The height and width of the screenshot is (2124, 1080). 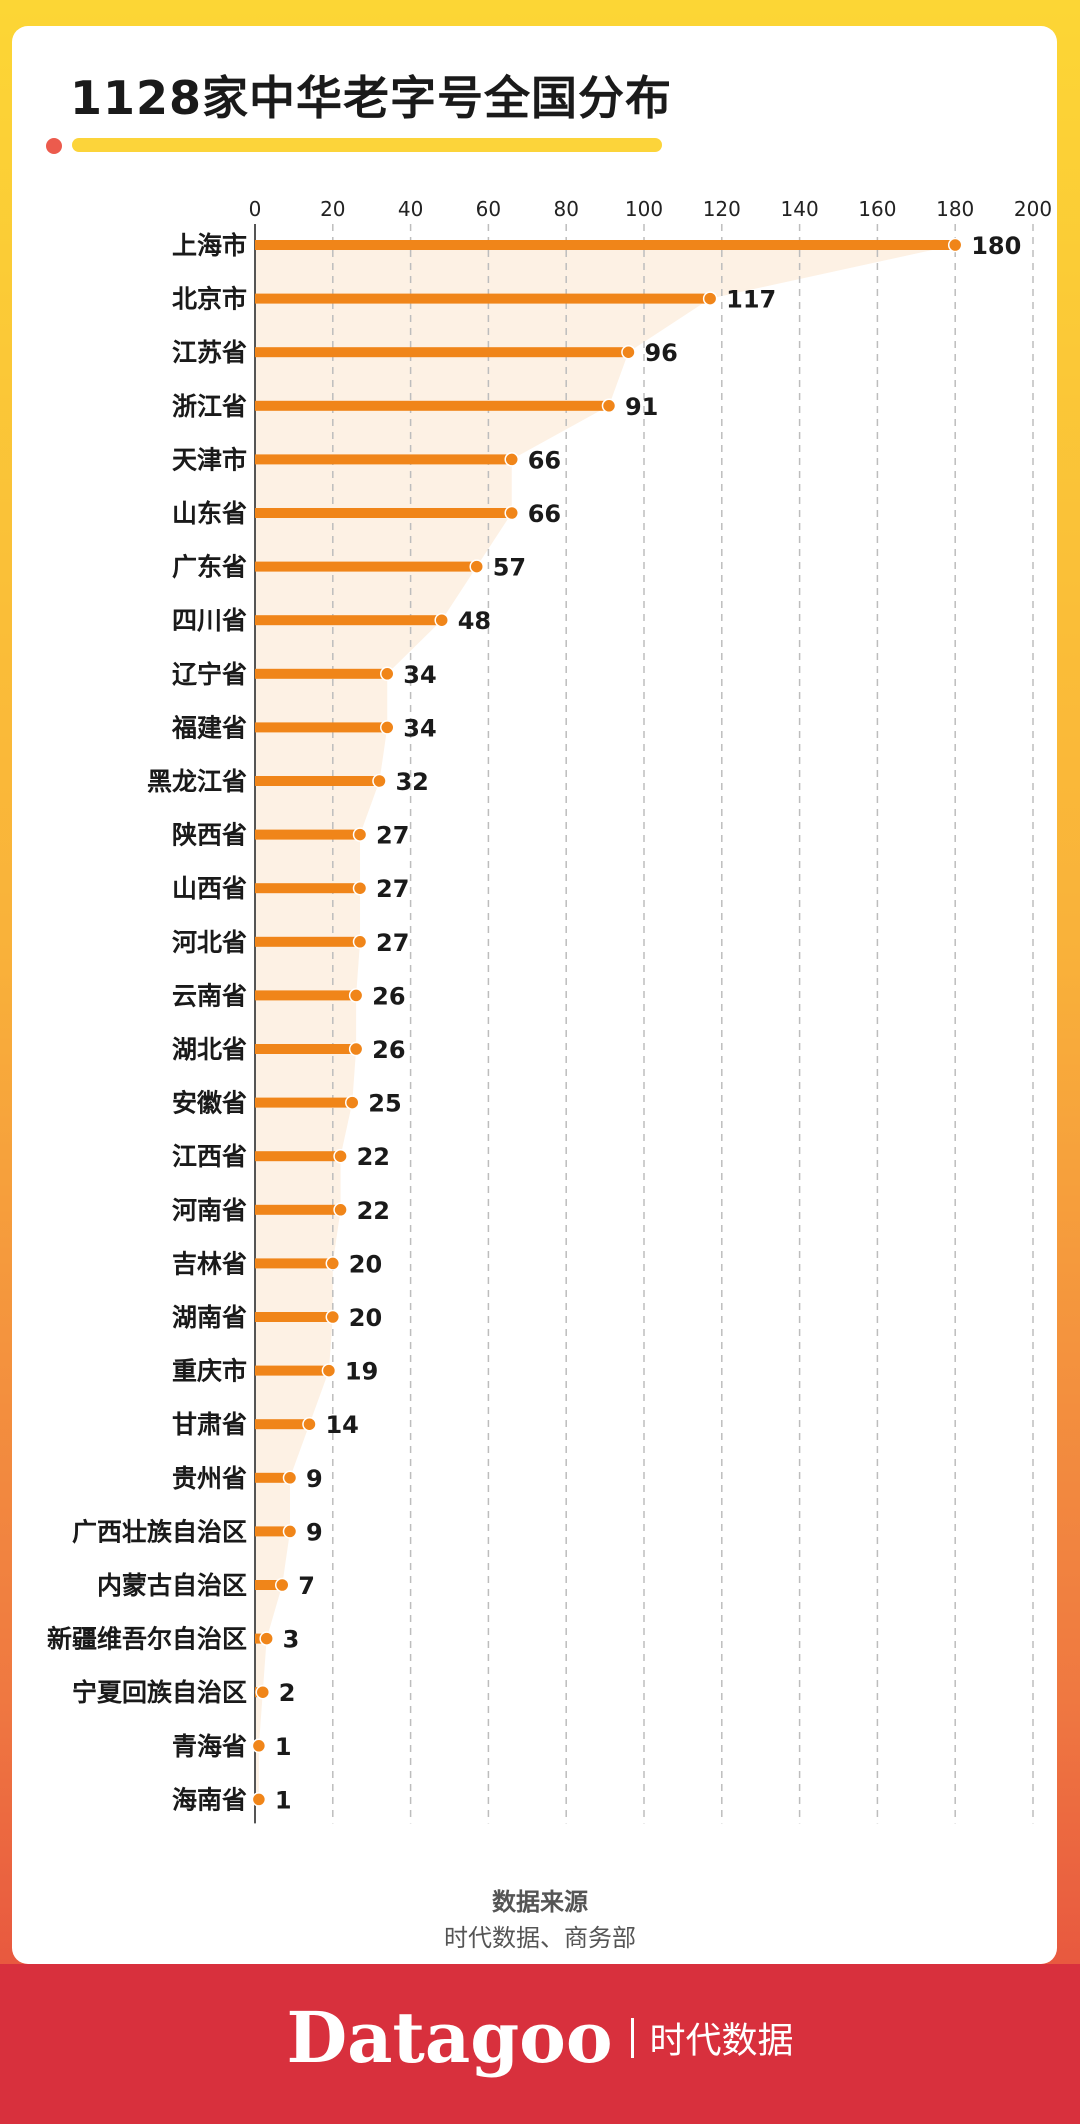 What do you see at coordinates (209, 888) in the screenshot?
I see `category-label: 山西省` at bounding box center [209, 888].